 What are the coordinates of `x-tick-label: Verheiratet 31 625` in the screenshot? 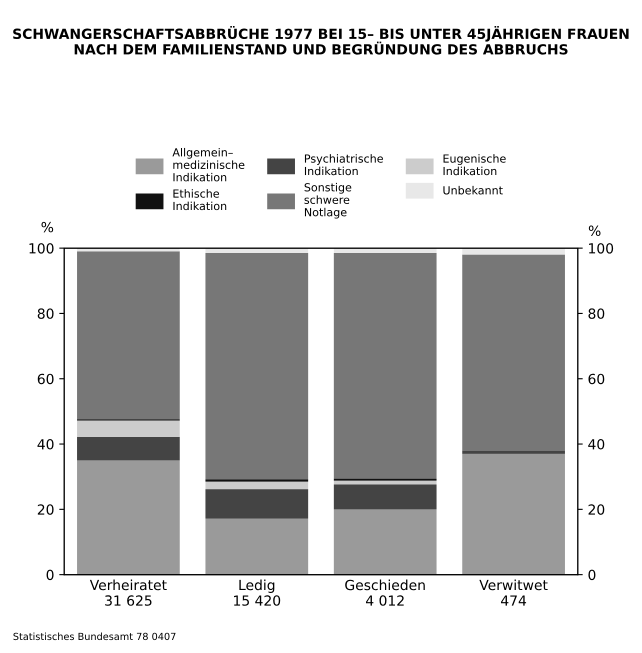 It's located at (128, 593).